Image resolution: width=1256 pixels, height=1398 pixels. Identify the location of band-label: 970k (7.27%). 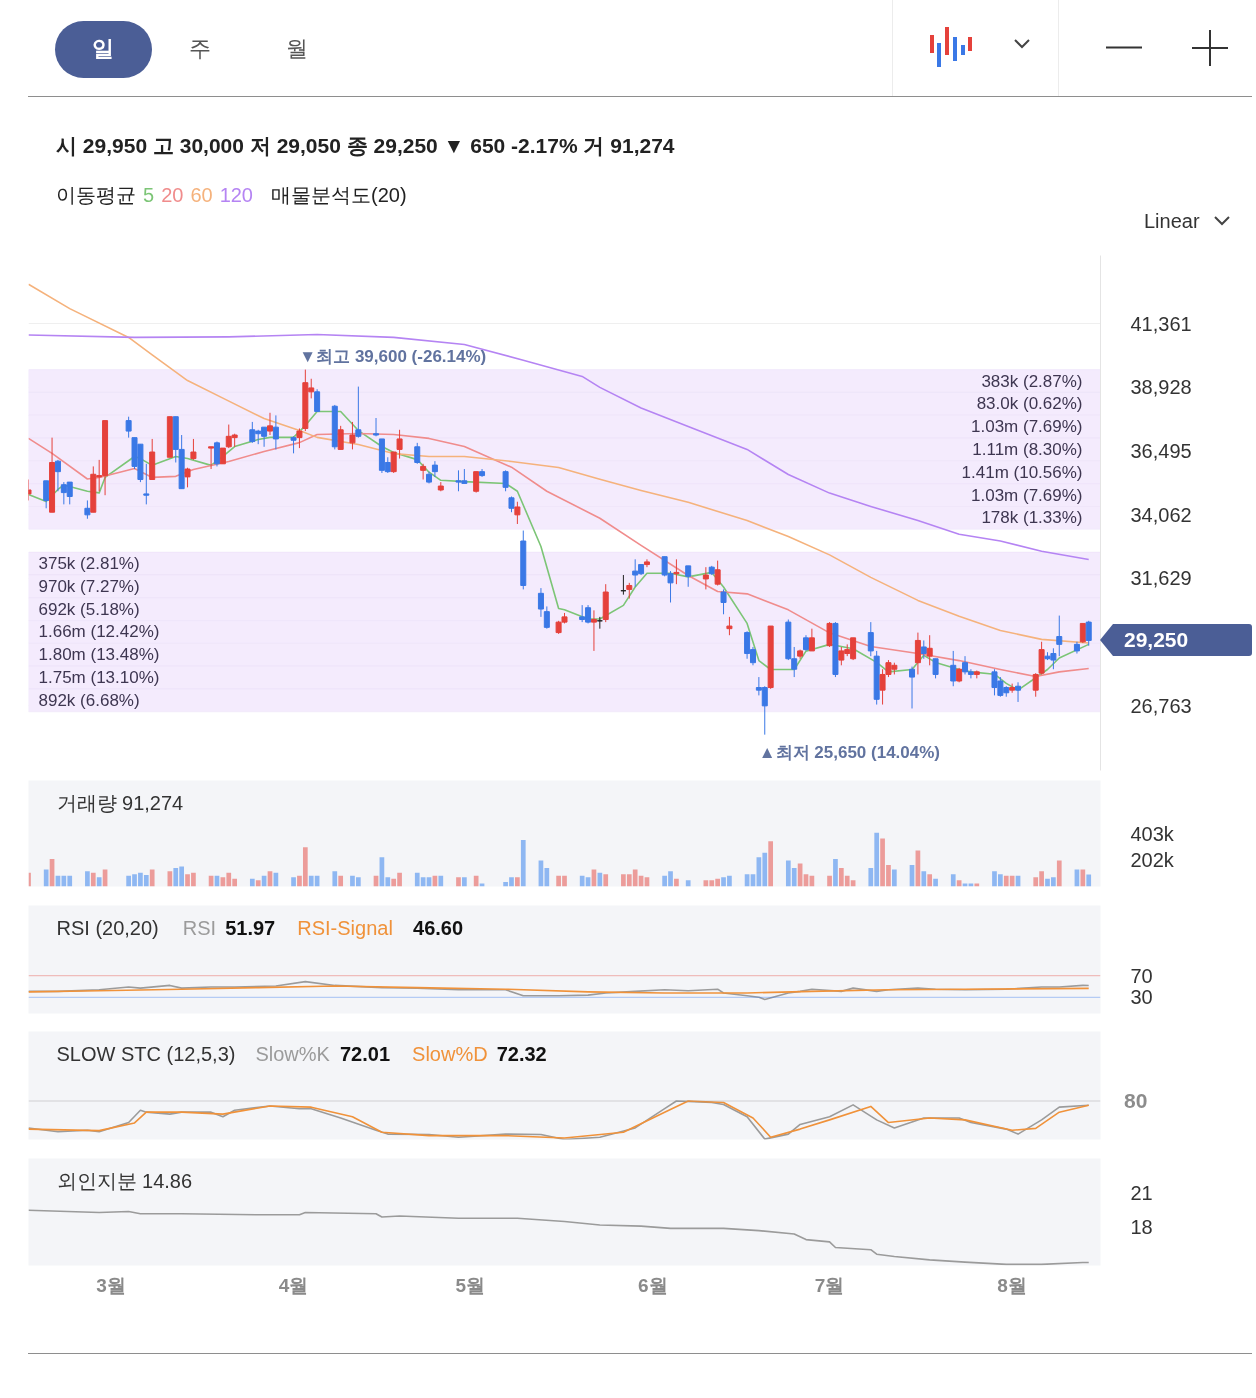
(89, 586).